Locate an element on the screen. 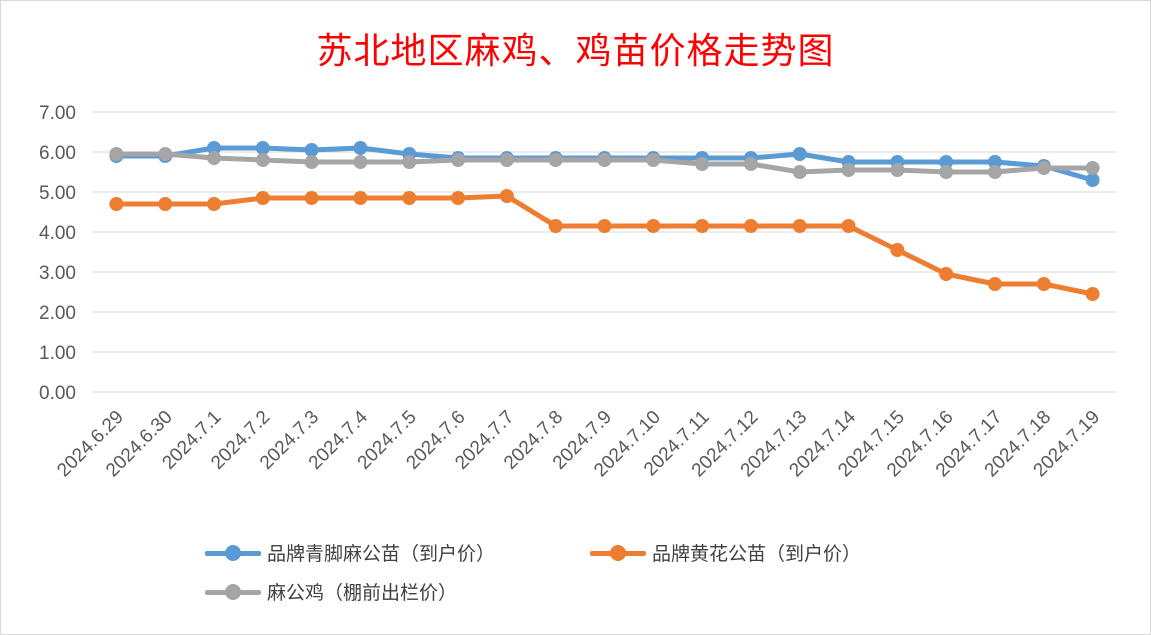  legend-item-2: 麻公鸡（棚前出栏价） is located at coordinates (331, 591).